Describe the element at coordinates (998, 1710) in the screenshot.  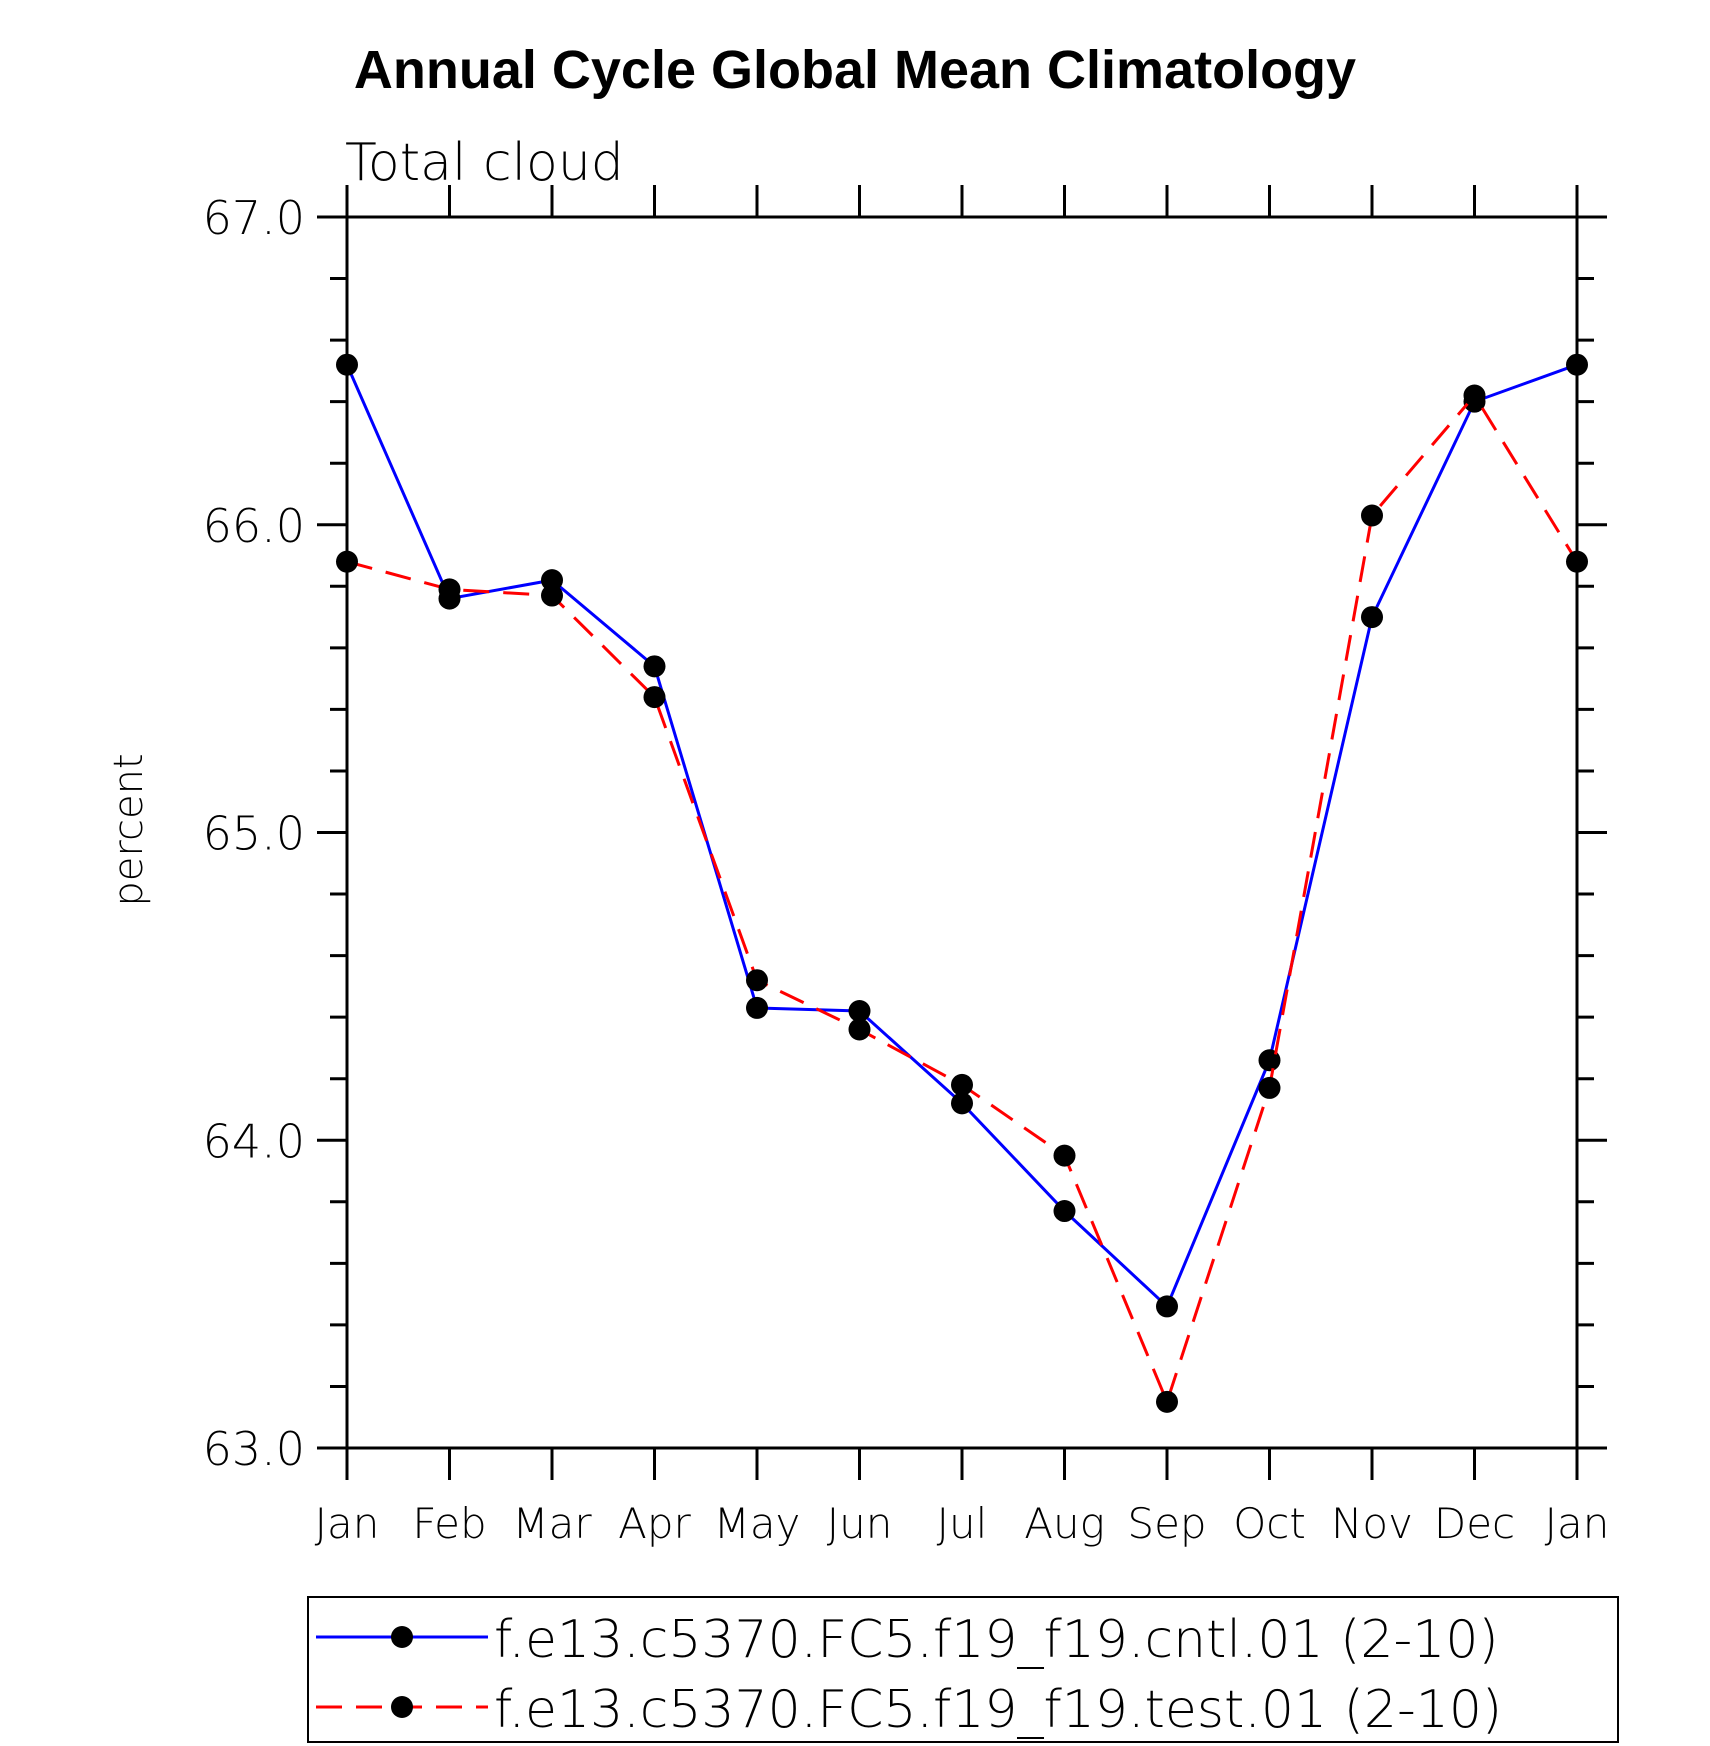
I see `legend-entry-label: f.e13.c5370.FC5.f19_f19.test.01 (2-10)` at that location.